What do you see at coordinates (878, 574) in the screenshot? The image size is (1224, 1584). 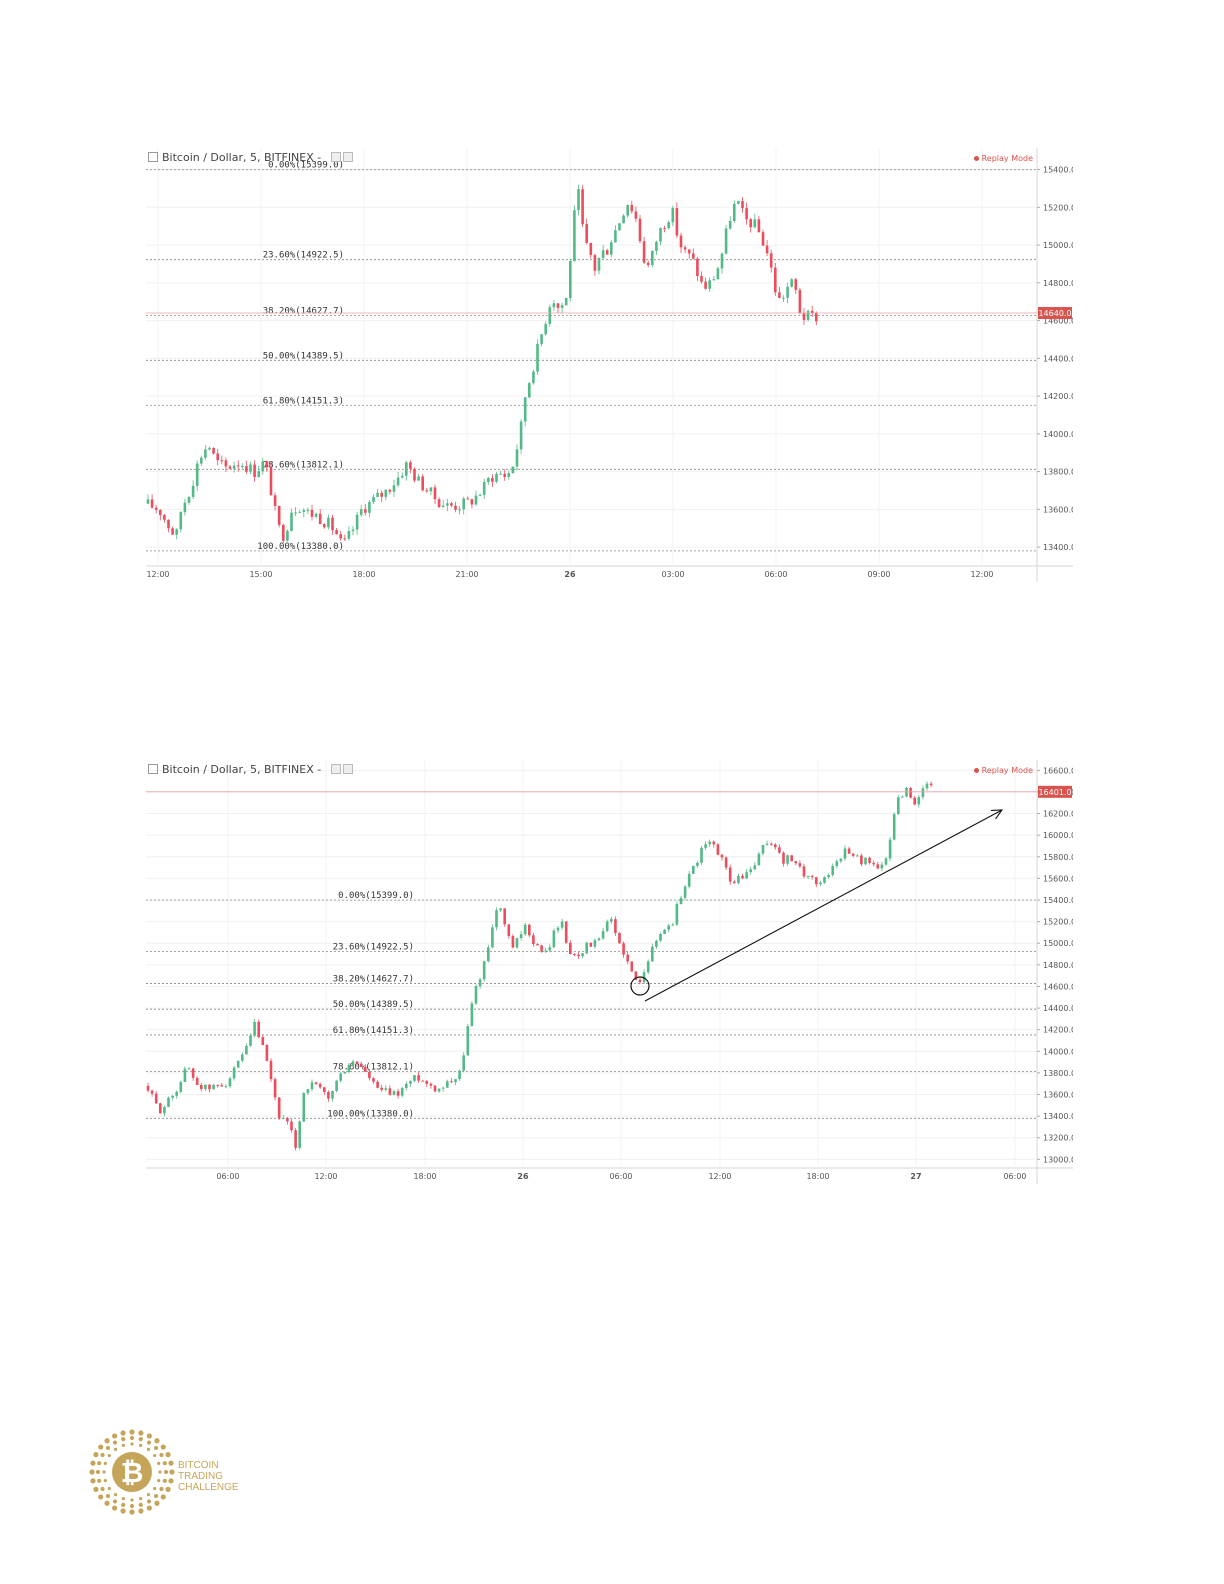 I see `x-tick-label: 09:00` at bounding box center [878, 574].